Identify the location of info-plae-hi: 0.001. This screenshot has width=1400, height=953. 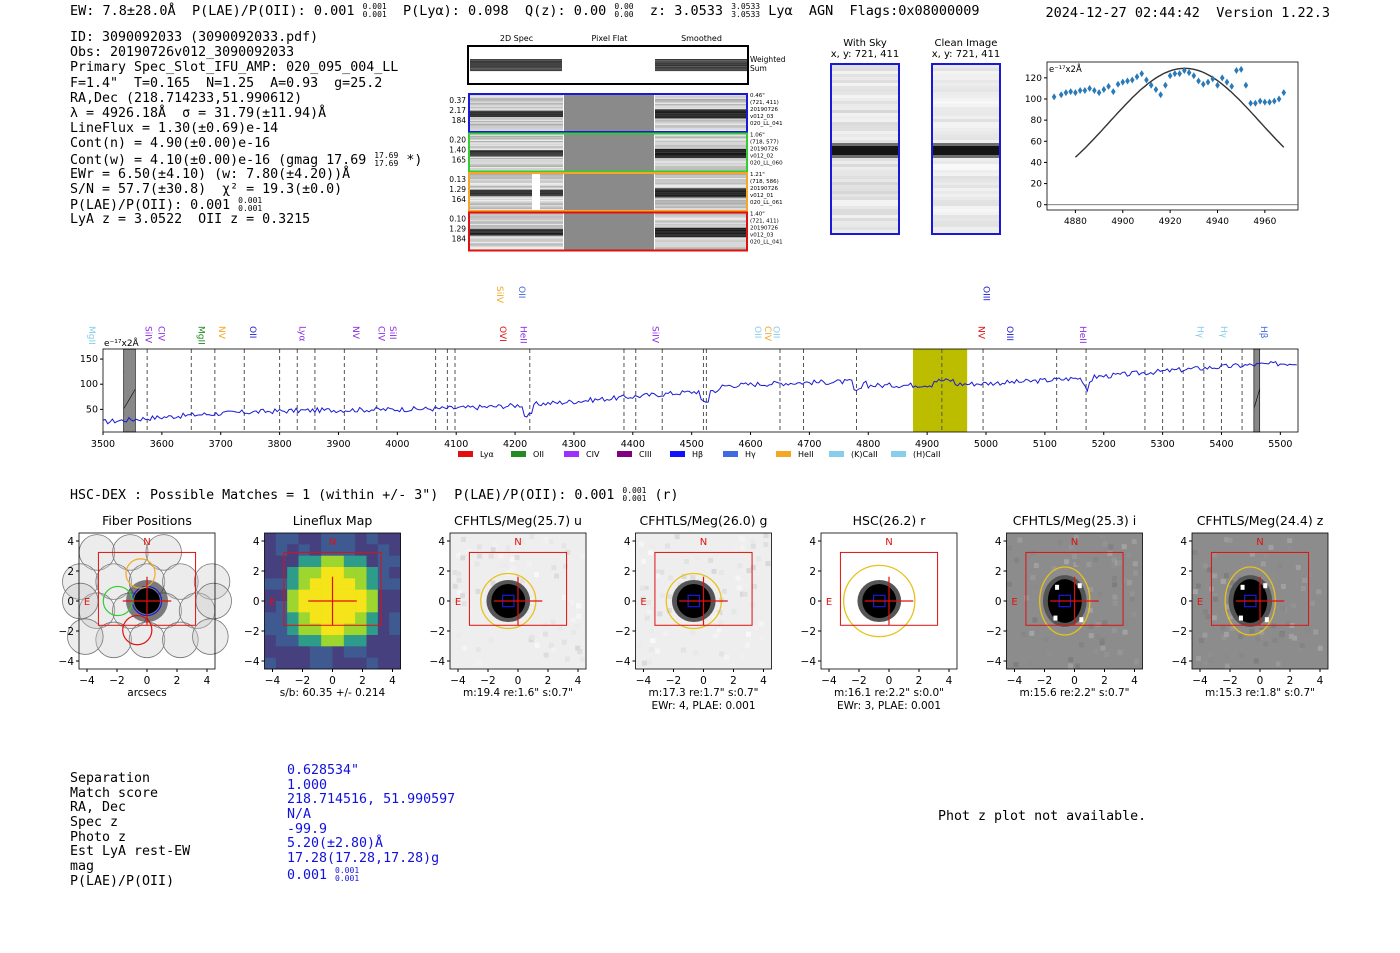
(250, 201).